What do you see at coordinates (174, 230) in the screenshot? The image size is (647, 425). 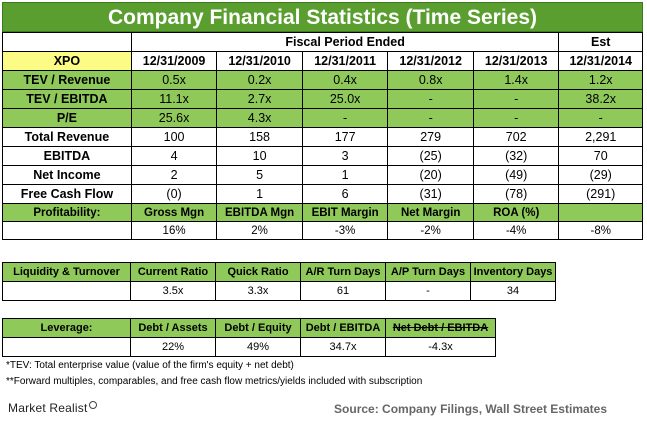 I see `cell: 16%` at bounding box center [174, 230].